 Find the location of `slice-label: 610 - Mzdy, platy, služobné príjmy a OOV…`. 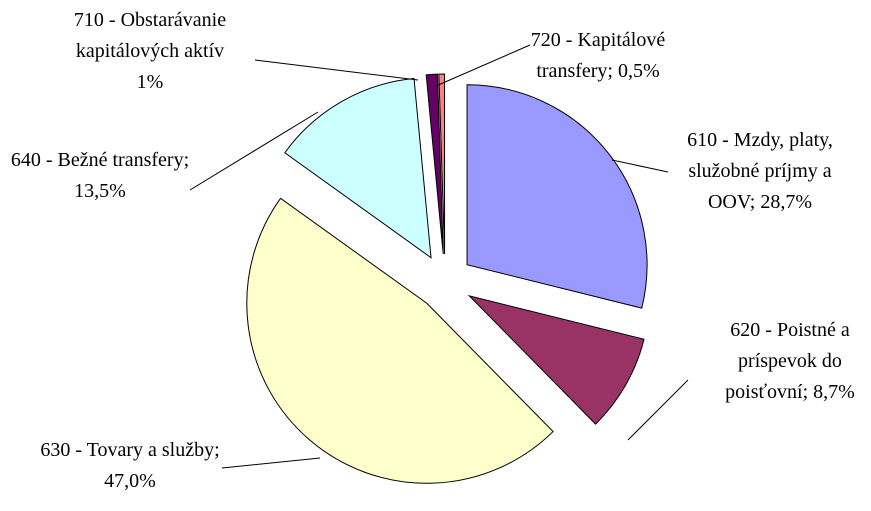

slice-label: 610 - Mzdy, platy, služobné príjmy a OOV… is located at coordinates (760, 171).